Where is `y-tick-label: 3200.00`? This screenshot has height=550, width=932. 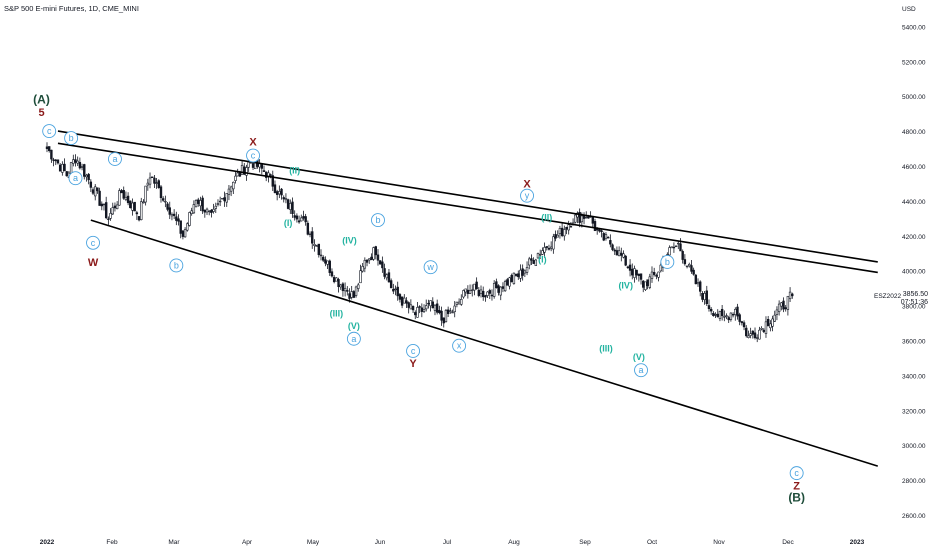
y-tick-label: 3200.00 is located at coordinates (914, 411).